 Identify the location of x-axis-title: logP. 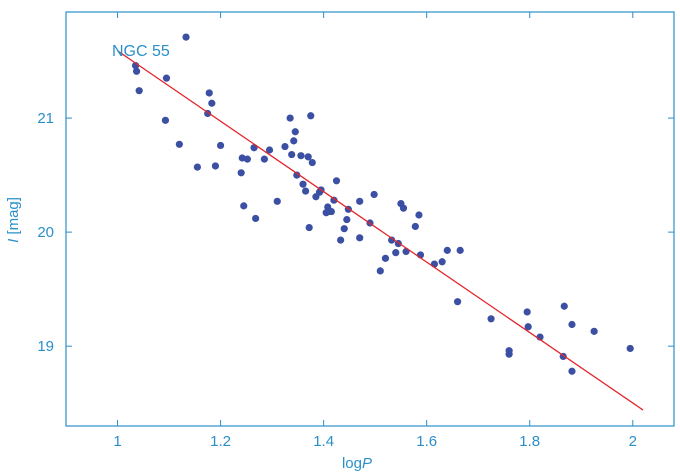
(357, 463).